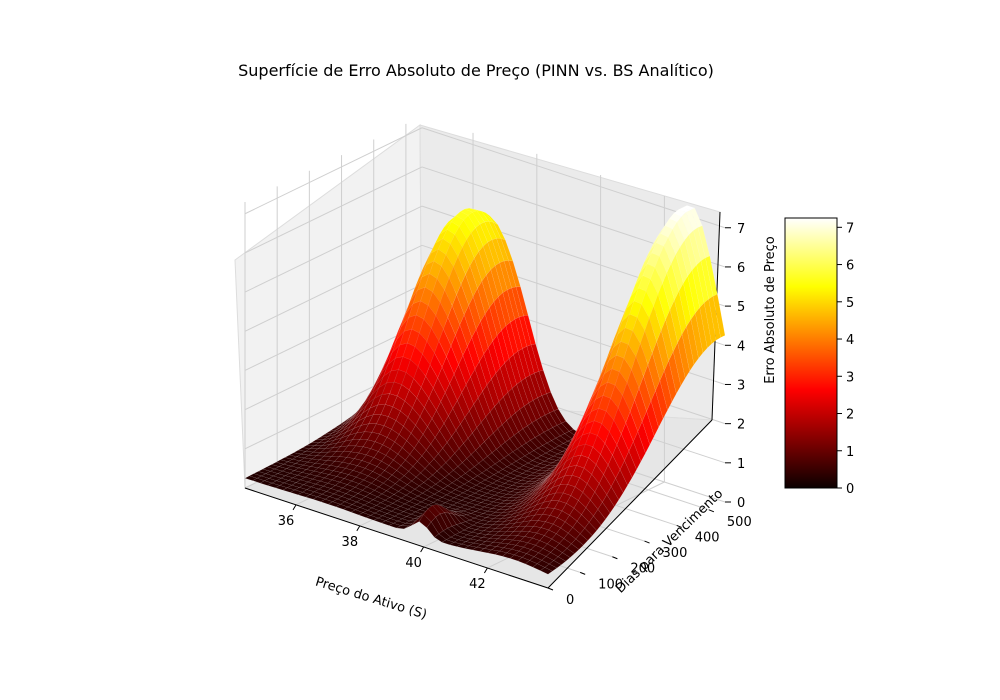 This screenshot has width=1000, height=700. What do you see at coordinates (396, 538) in the screenshot?
I see `x-axis-line` at bounding box center [396, 538].